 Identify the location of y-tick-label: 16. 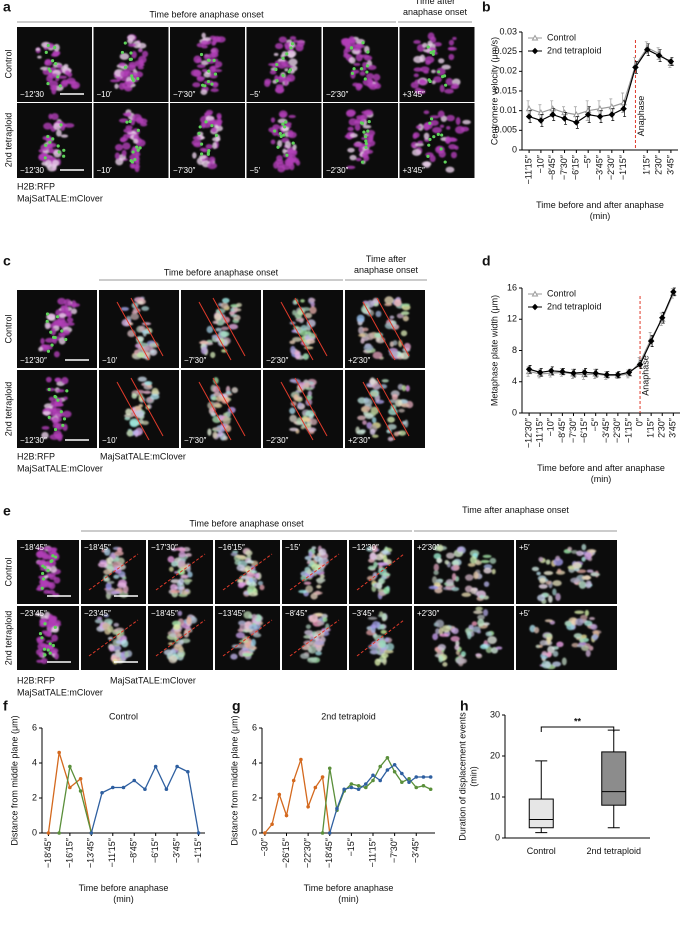
(512, 287).